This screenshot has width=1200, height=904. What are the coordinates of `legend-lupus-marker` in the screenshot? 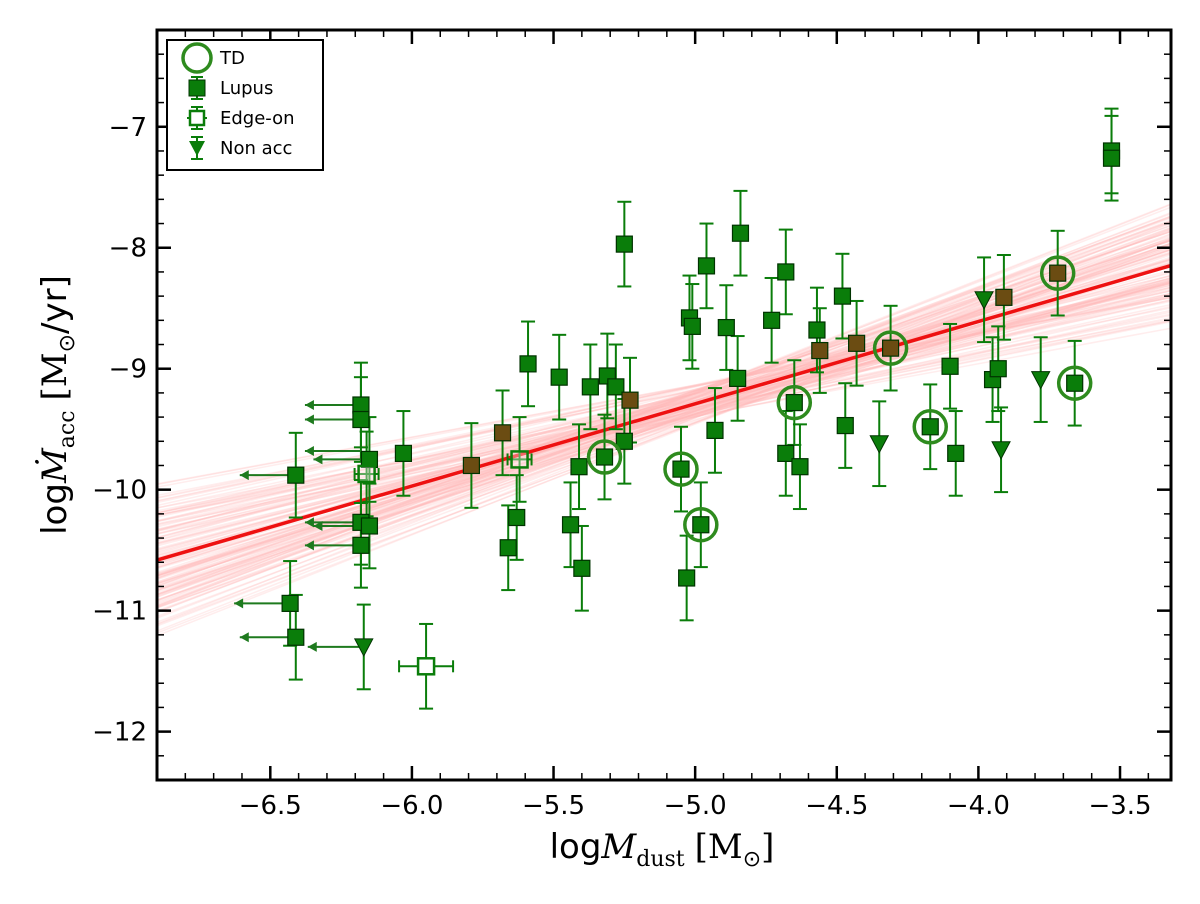 It's located at (197, 88).